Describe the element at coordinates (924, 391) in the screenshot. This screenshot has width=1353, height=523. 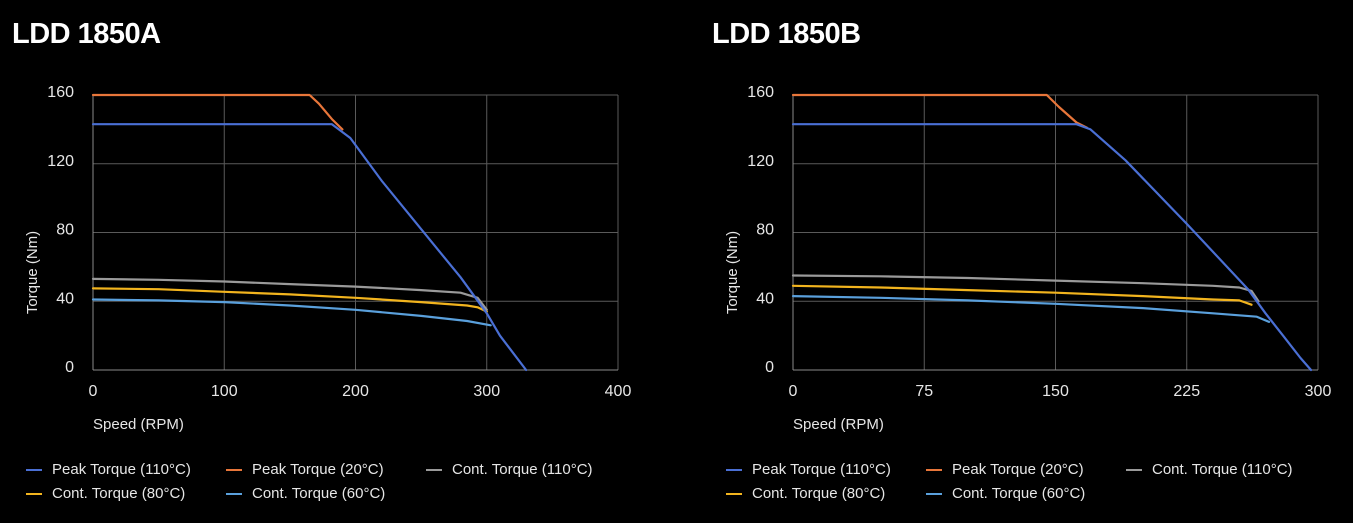
I see `x-tick-label: 75` at that location.